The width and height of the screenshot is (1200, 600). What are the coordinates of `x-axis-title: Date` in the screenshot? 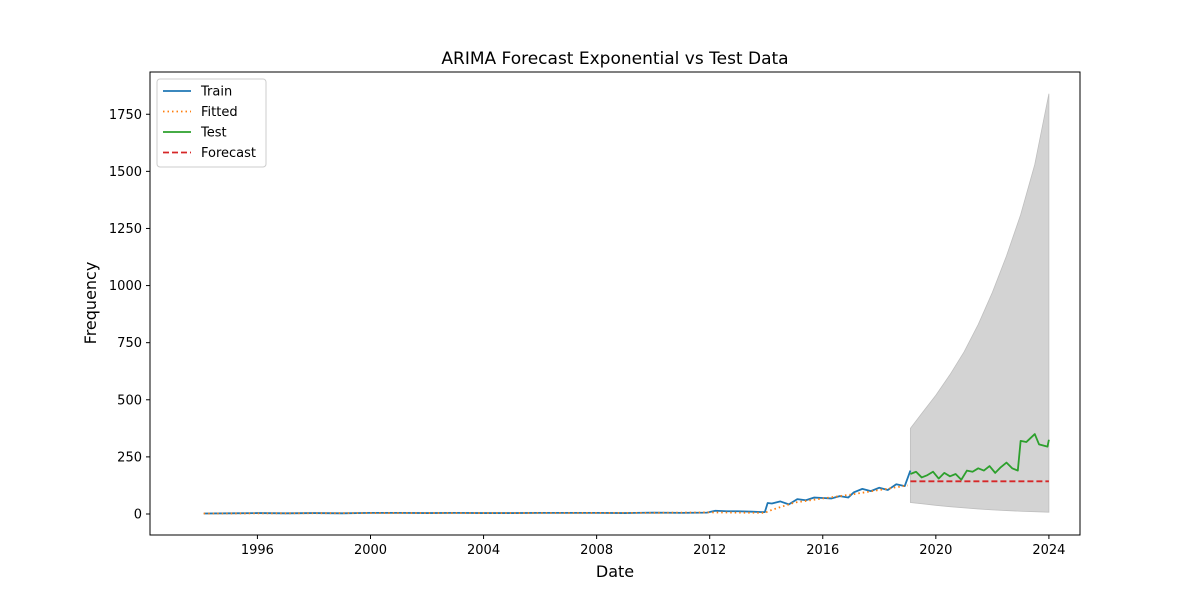 It's located at (615, 571).